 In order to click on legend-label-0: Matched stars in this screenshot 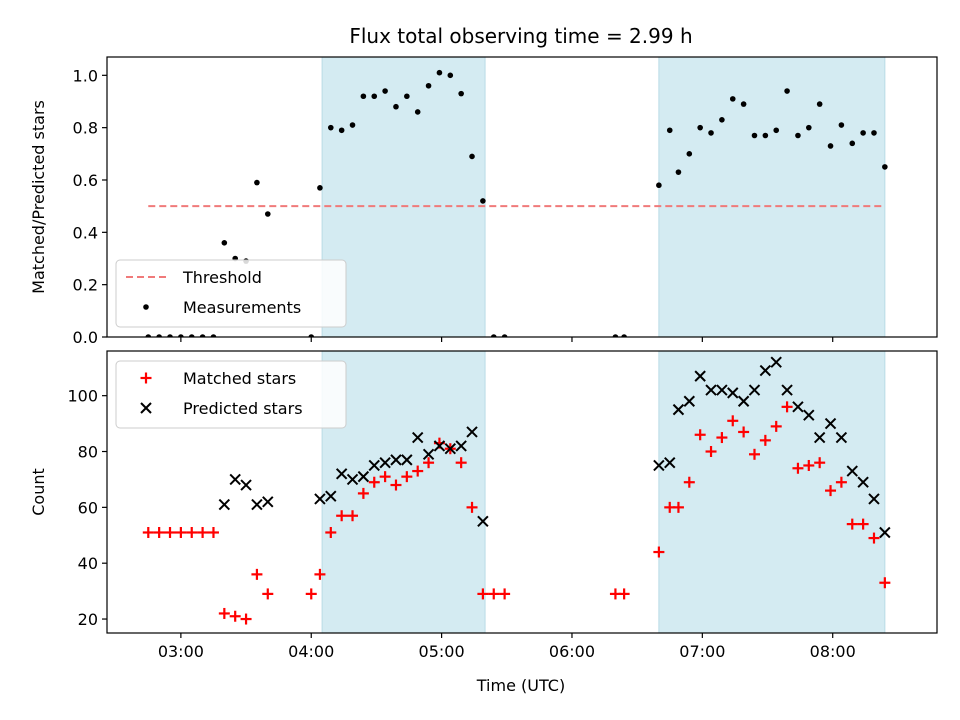, I will do `click(239, 378)`.